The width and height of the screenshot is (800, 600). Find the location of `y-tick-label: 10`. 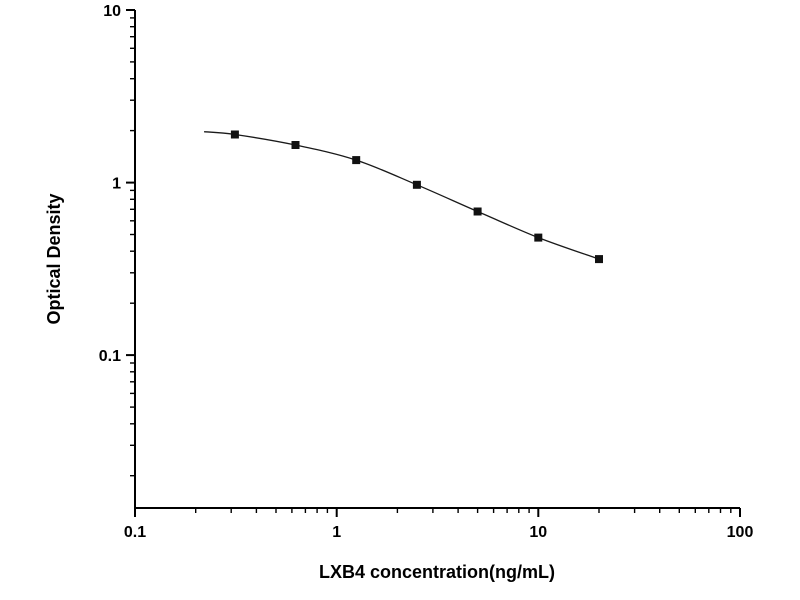

y-tick-label: 10 is located at coordinates (112, 11).